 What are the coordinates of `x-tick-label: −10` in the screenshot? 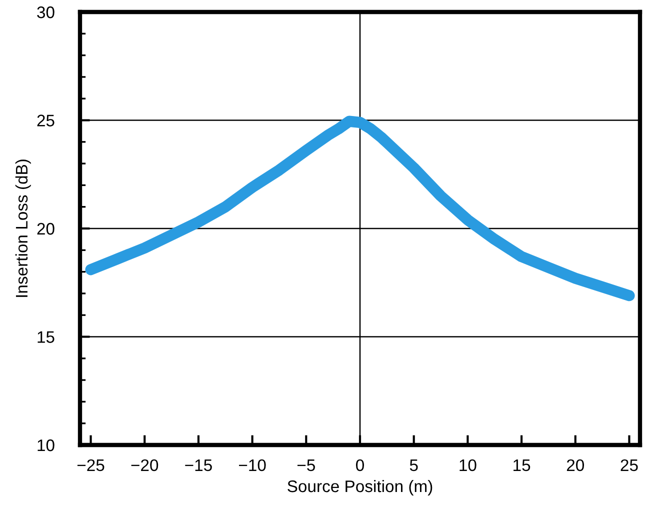 It's located at (252, 465).